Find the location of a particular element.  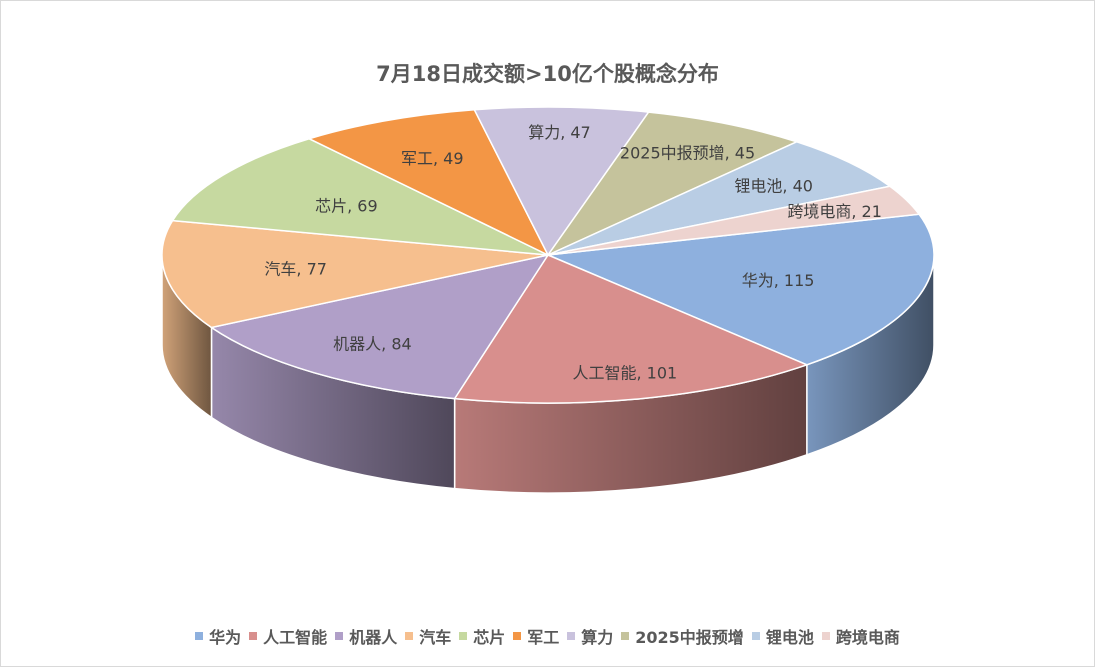

legend-label: 2025中报预增 is located at coordinates (689, 637).